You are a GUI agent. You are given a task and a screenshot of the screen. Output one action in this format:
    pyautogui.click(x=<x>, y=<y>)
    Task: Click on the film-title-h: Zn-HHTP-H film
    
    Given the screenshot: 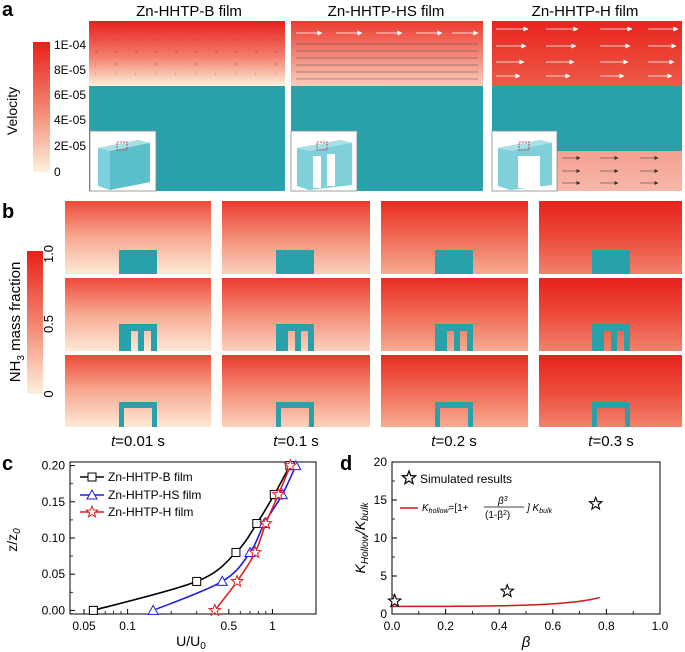 What is the action you would take?
    pyautogui.click(x=585, y=11)
    